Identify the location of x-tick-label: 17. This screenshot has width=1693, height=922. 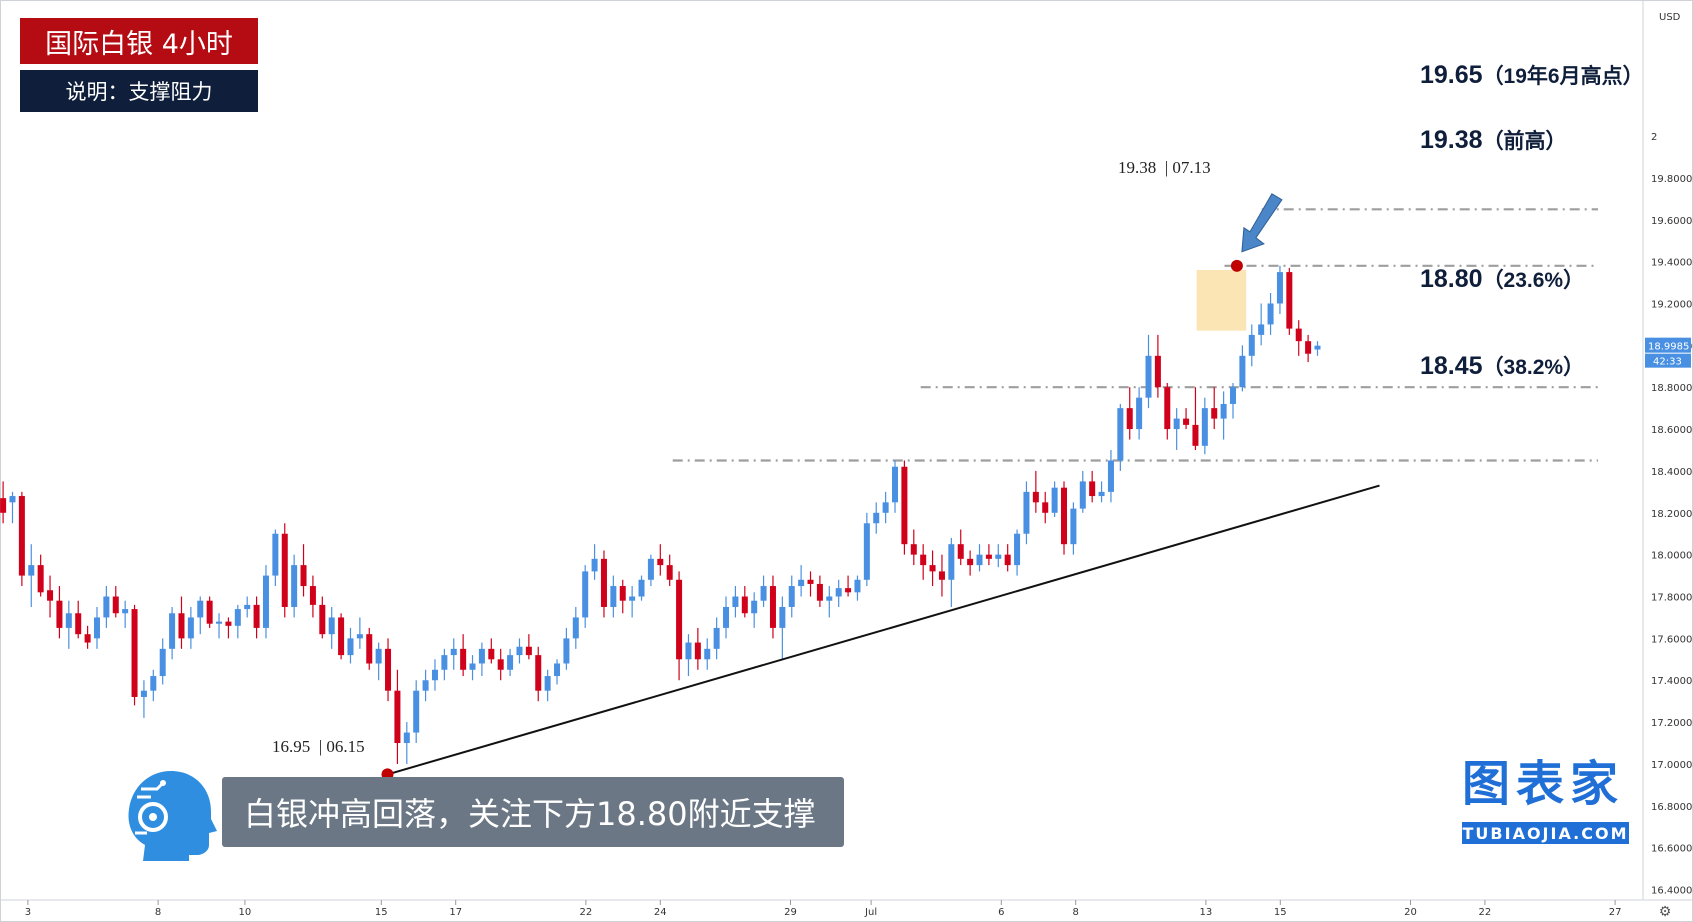
(455, 912).